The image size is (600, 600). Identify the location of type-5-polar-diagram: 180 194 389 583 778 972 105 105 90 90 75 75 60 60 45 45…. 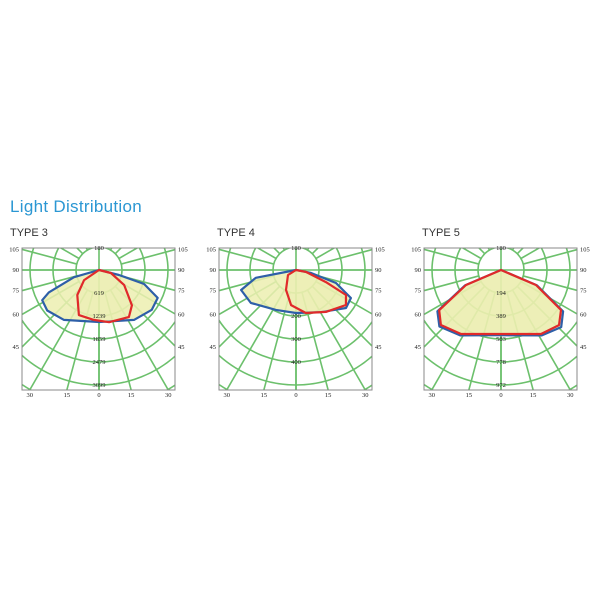
(500, 319).